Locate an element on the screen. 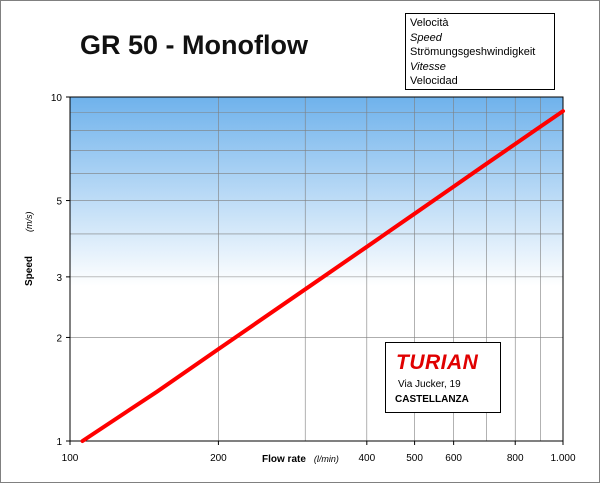 The image size is (600, 483). x-axis-title: Flow rate (l/min) is located at coordinates (300, 459).